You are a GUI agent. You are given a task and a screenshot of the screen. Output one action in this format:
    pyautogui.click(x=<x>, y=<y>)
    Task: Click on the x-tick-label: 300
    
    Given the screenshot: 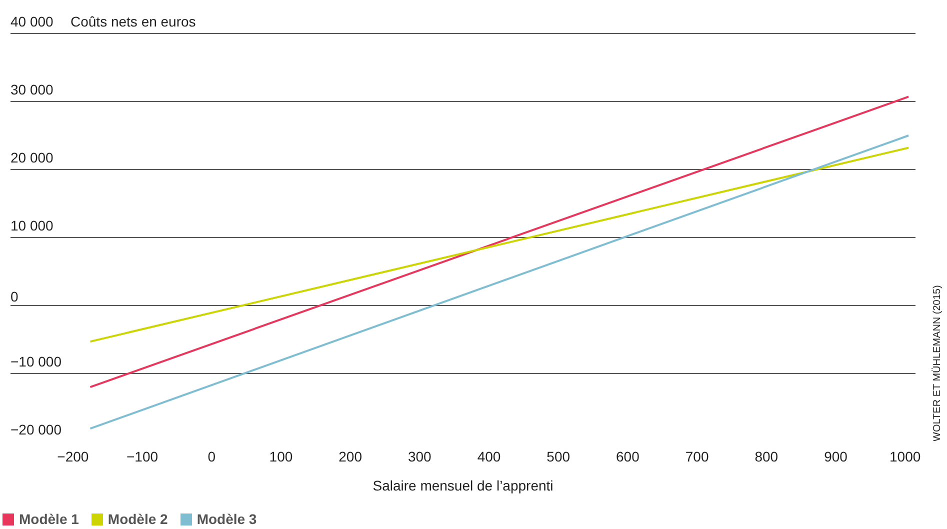 What is the action you would take?
    pyautogui.click(x=420, y=456)
    